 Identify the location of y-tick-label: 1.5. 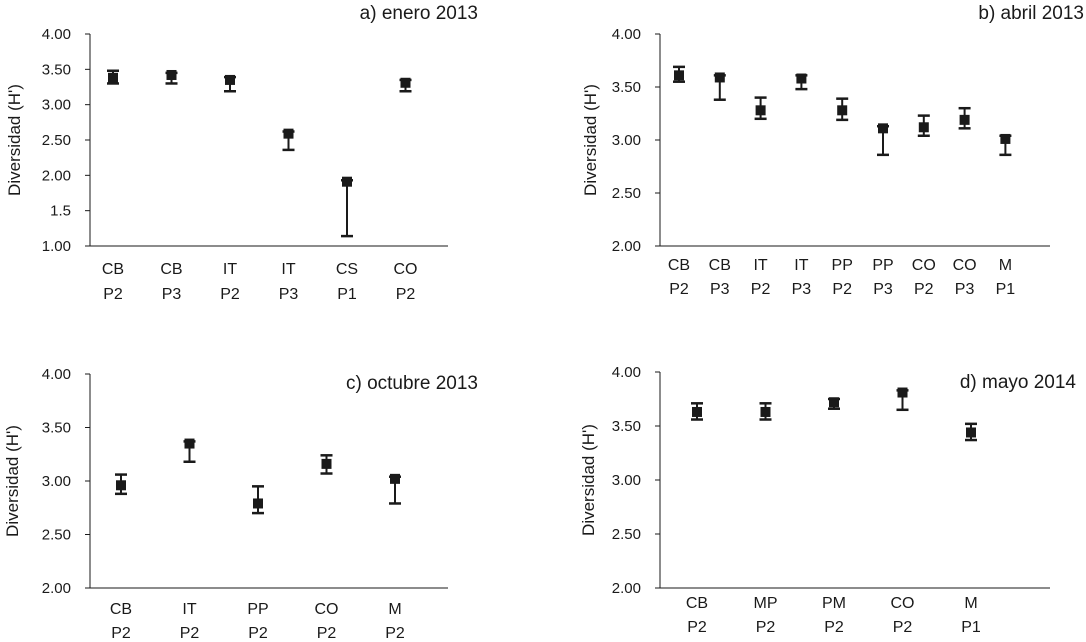
(60, 211).